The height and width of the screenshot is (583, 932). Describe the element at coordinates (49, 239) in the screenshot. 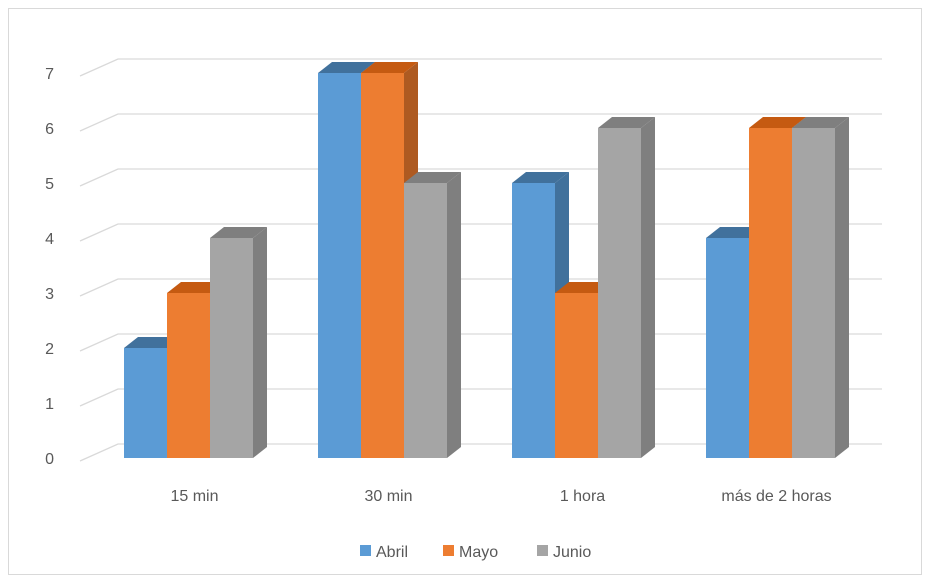

I see `y-tick-label: 4` at that location.